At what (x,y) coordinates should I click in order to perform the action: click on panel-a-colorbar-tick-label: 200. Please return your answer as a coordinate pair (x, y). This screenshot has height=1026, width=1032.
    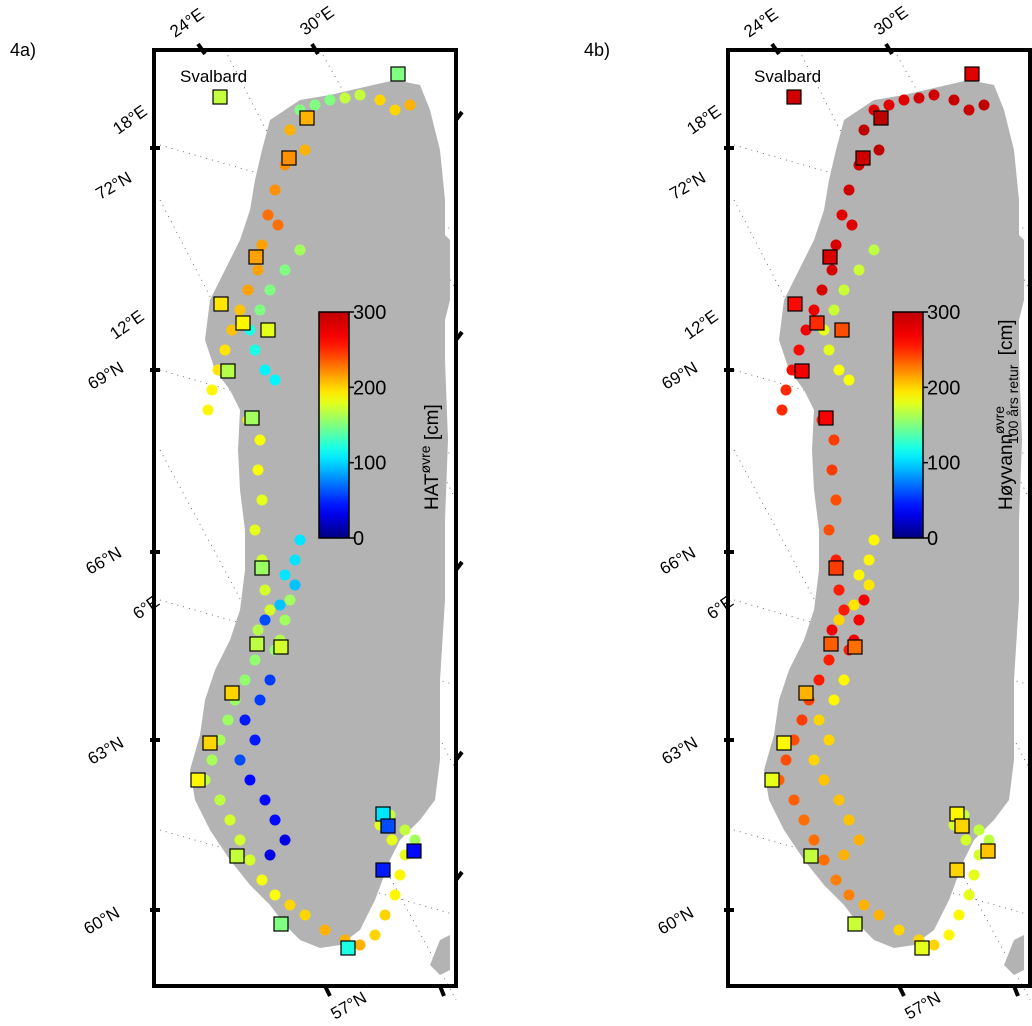
    Looking at the image, I should click on (369, 388).